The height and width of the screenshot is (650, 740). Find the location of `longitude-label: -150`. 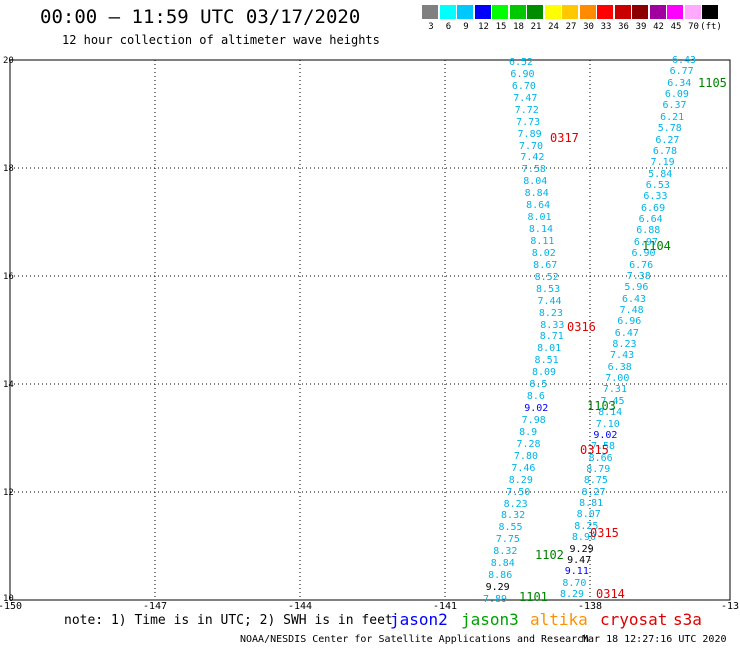

longitude-label: -150 is located at coordinates (11, 606).